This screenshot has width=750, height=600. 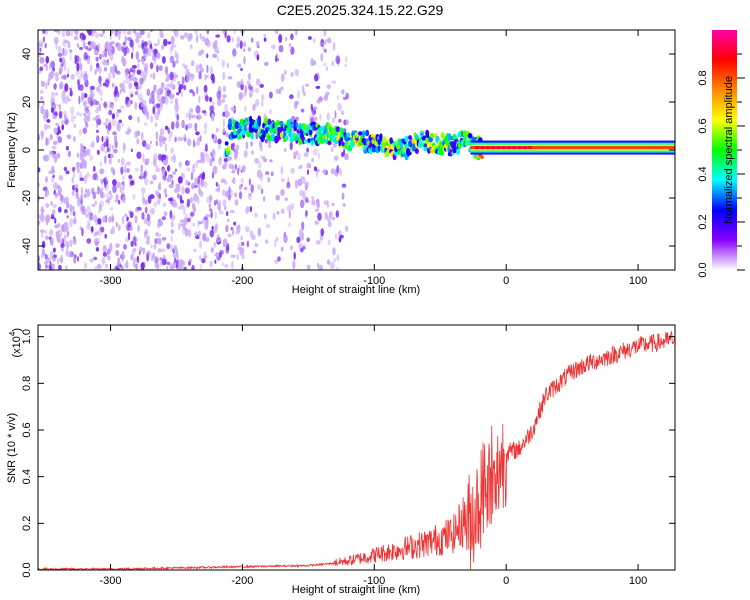 What do you see at coordinates (506, 281) in the screenshot?
I see `spectrogram-x-tick-label: 0` at bounding box center [506, 281].